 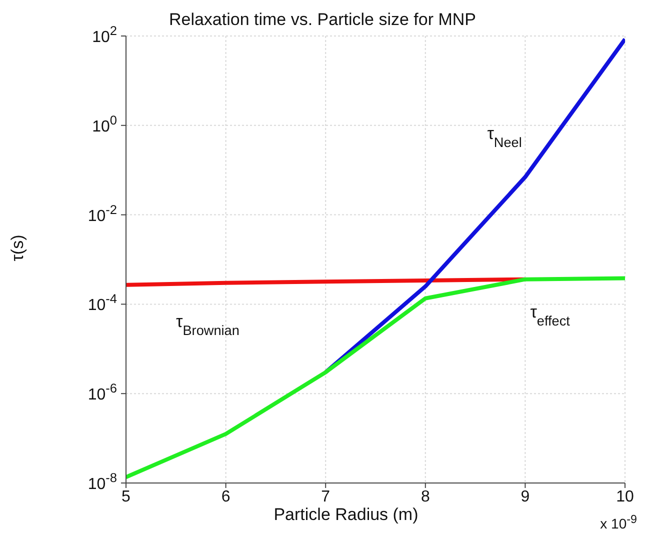 What do you see at coordinates (550, 315) in the screenshot?
I see `series-label: τ$_{effect}$` at bounding box center [550, 315].